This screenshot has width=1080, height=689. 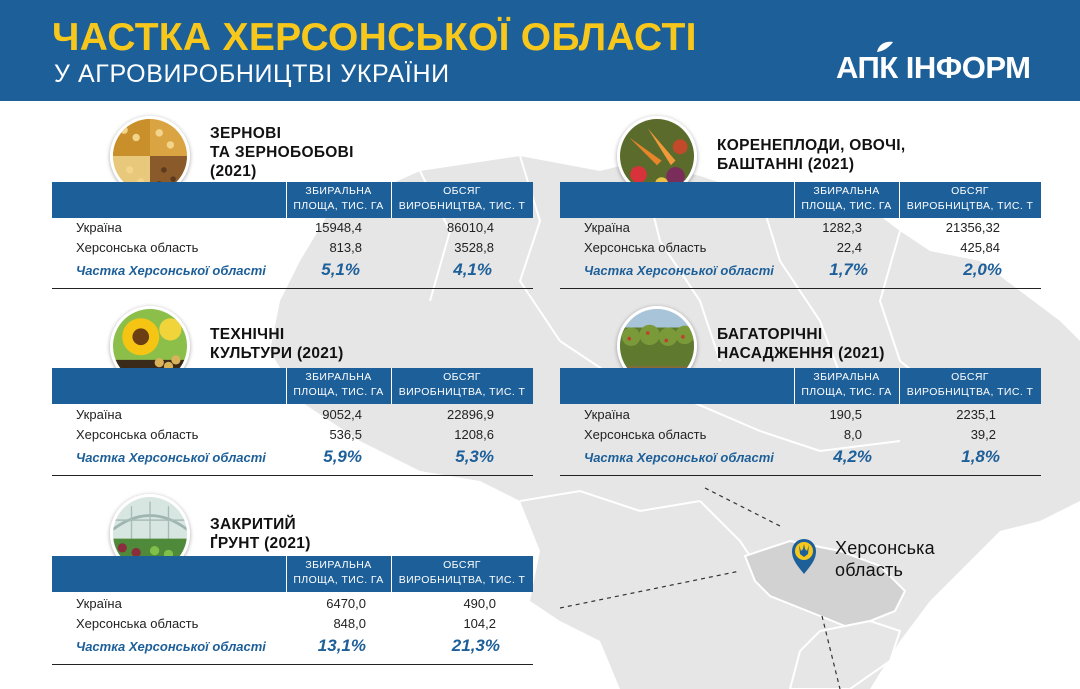 I want to click on share-production-value: 21,3%, so click(x=475, y=645).